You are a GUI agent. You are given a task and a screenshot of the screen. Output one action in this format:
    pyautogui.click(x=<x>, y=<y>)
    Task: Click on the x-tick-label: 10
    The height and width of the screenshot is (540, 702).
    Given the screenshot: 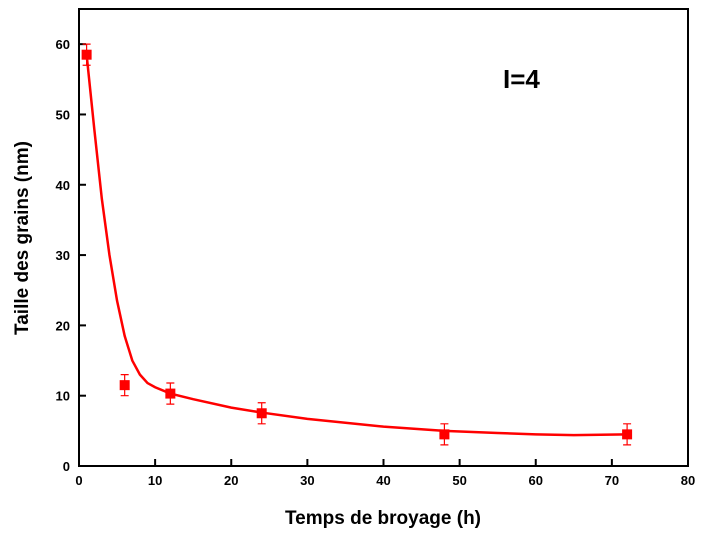 What is the action you would take?
    pyautogui.click(x=155, y=480)
    